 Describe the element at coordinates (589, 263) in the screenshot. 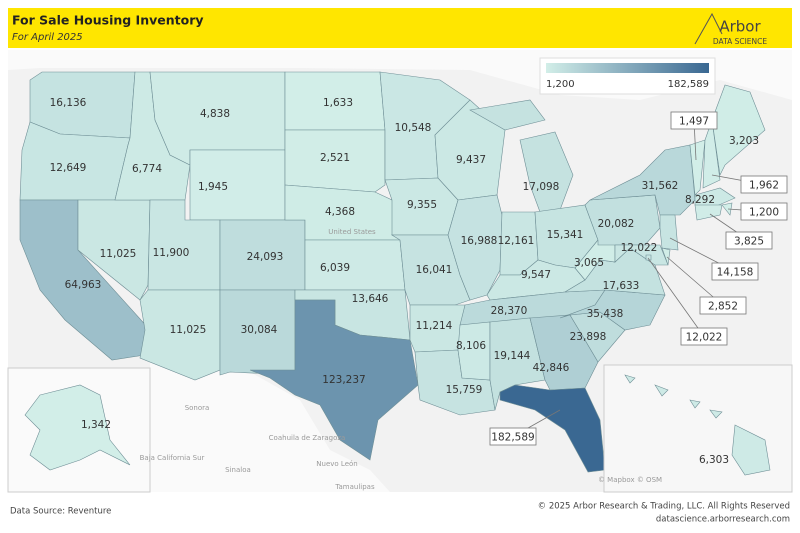

I see `region-label: 3,065` at that location.